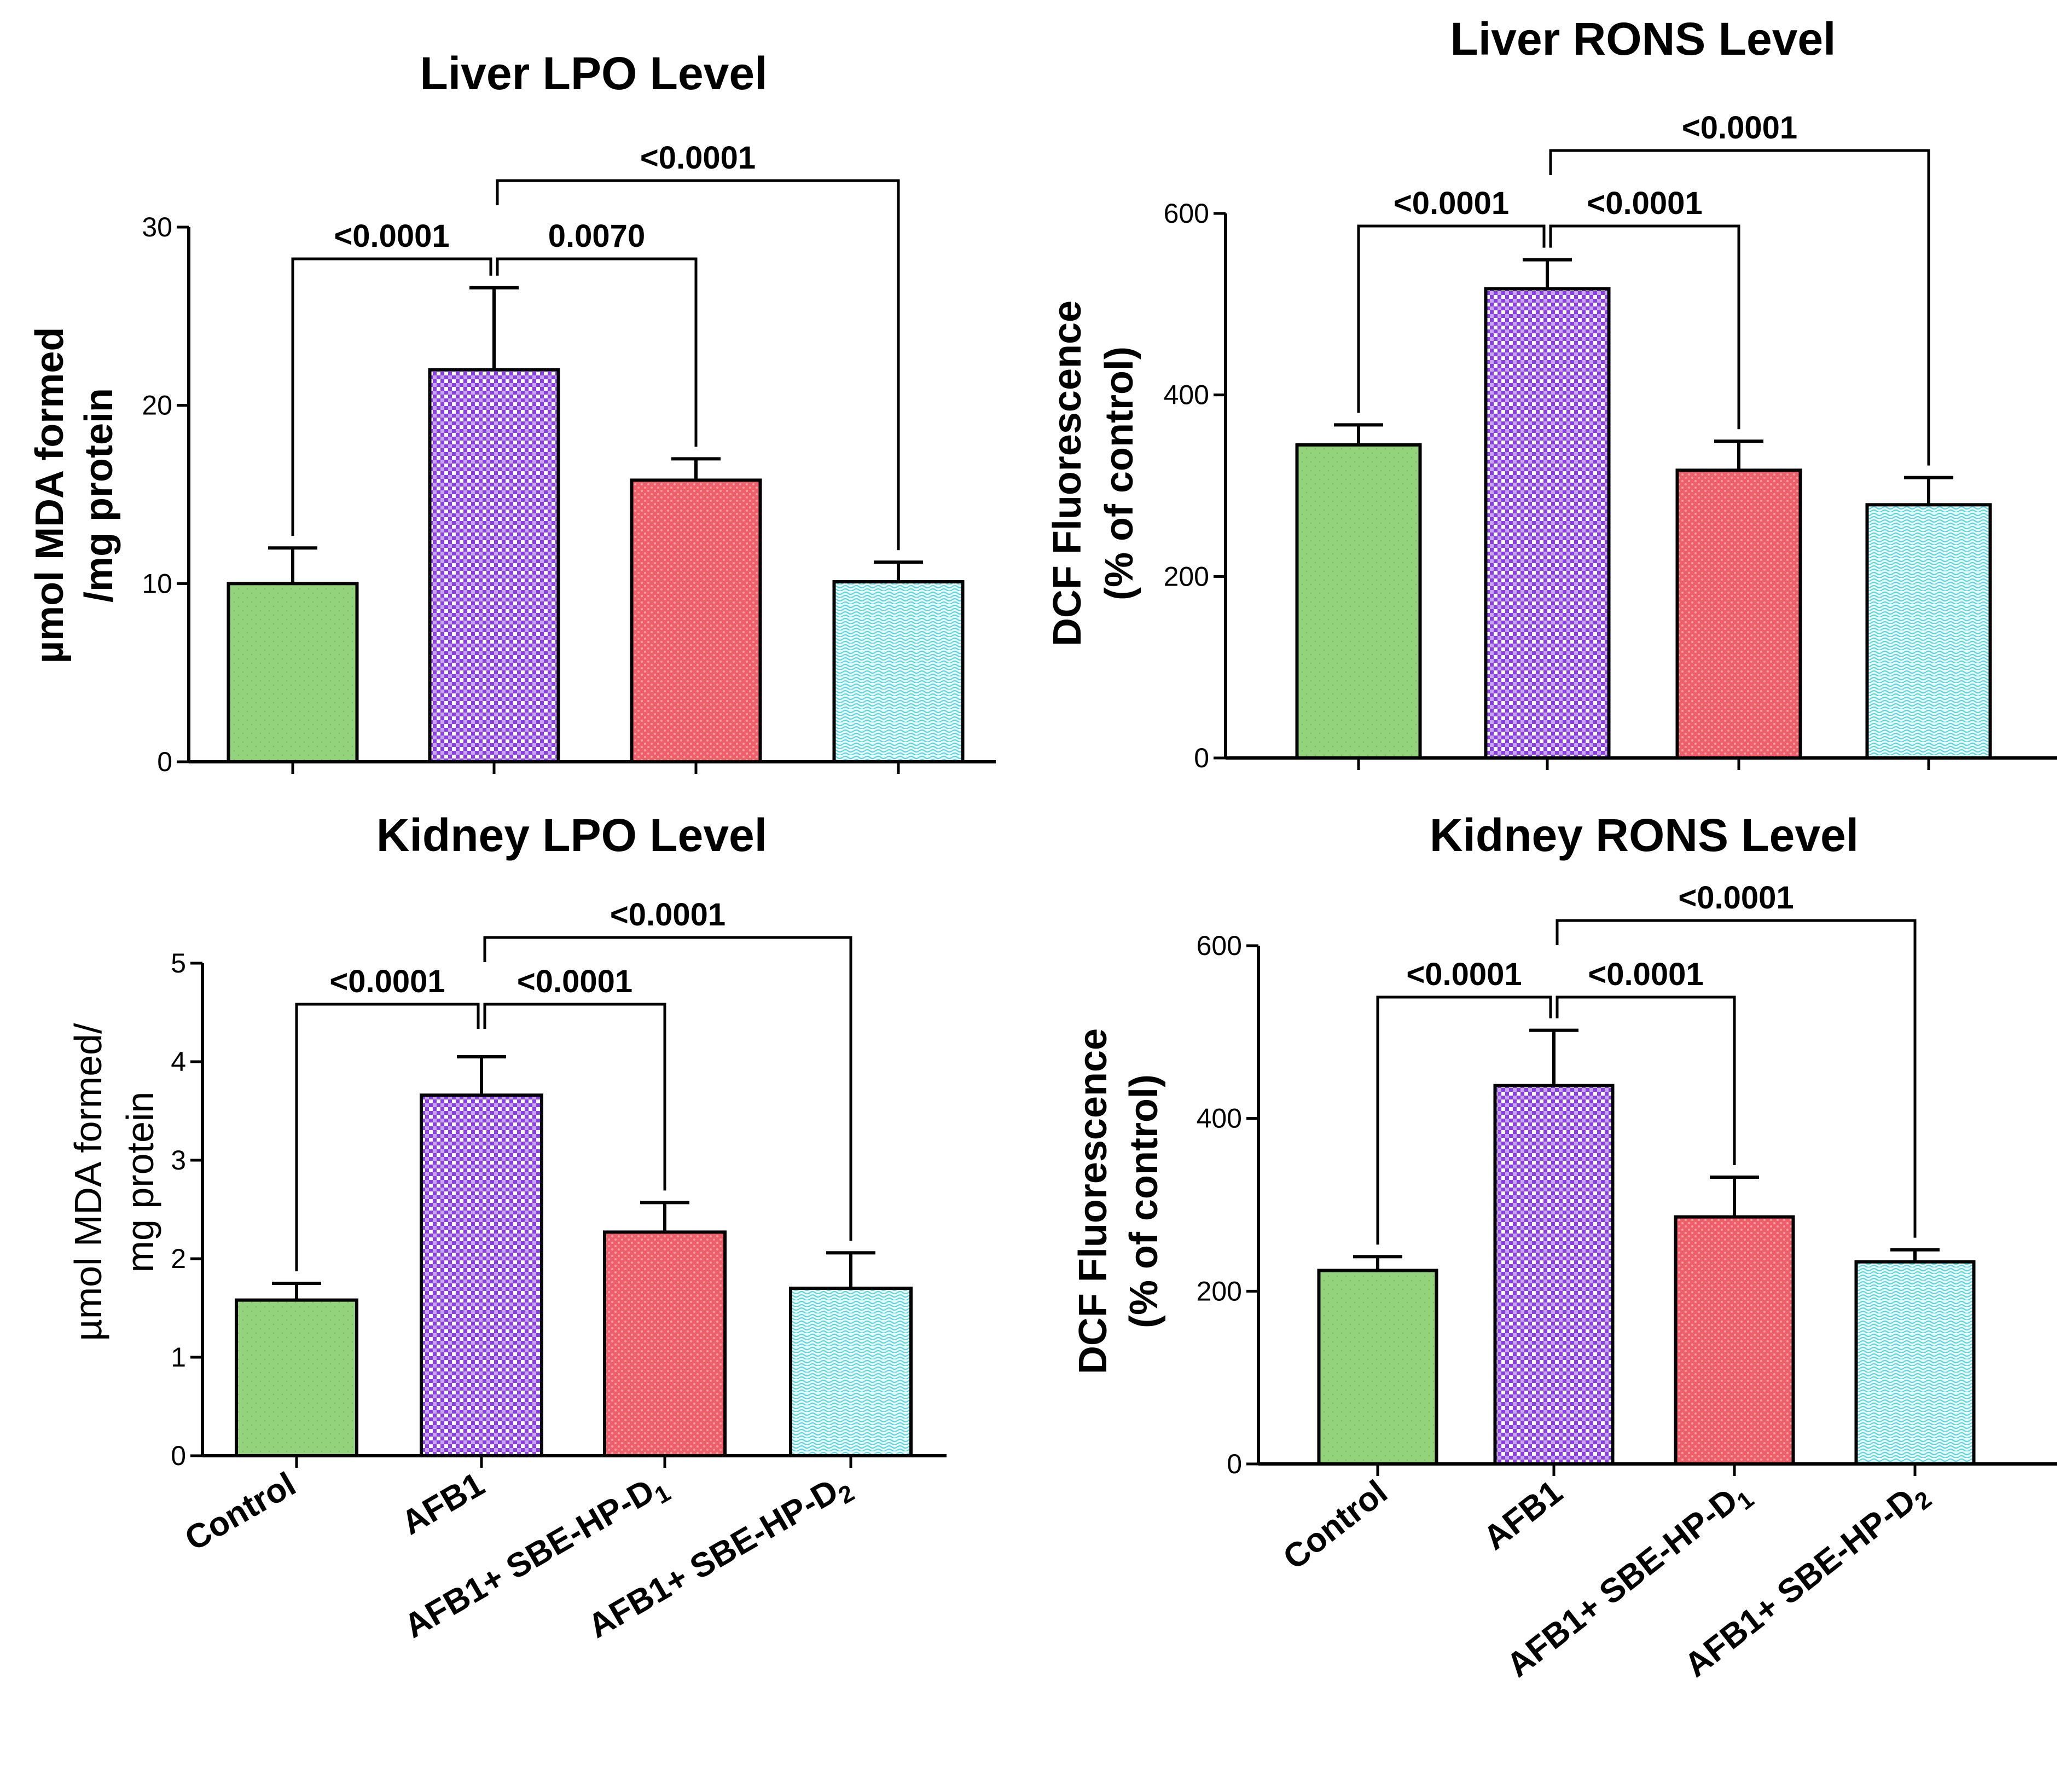 This screenshot has width=2072, height=1783. I want to click on y-axis-label-line: mg protein, so click(140, 1182).